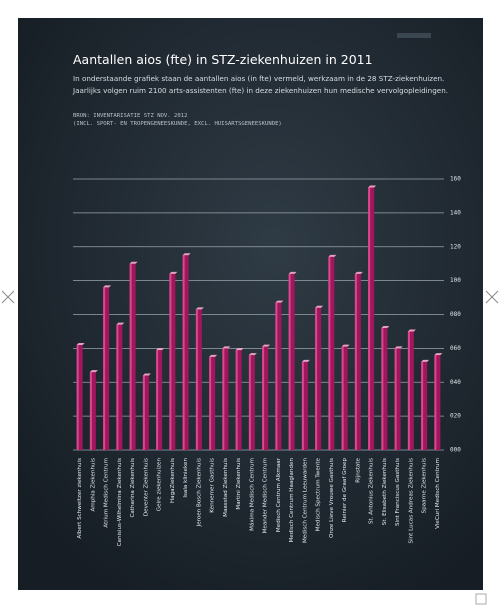 This screenshot has width=500, height=614. What do you see at coordinates (345, 490) in the screenshot?
I see `x-tick-label: Reinier de Graaf Groep` at bounding box center [345, 490].